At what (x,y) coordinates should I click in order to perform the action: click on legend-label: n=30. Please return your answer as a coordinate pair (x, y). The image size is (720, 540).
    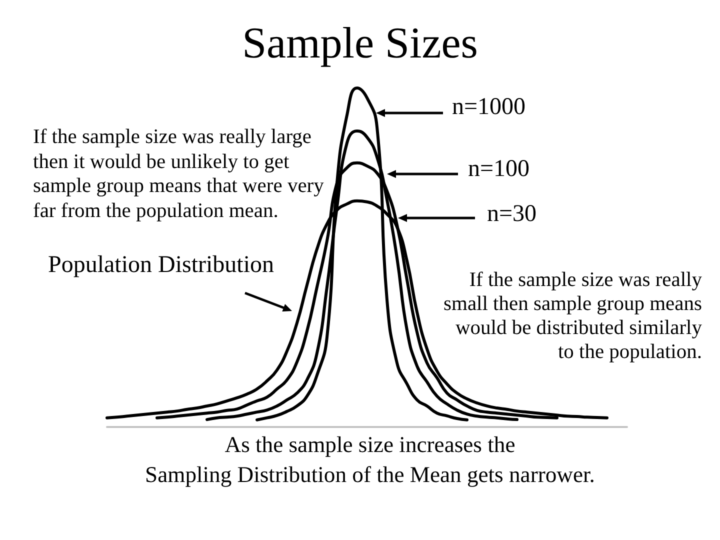
    Looking at the image, I should click on (512, 214).